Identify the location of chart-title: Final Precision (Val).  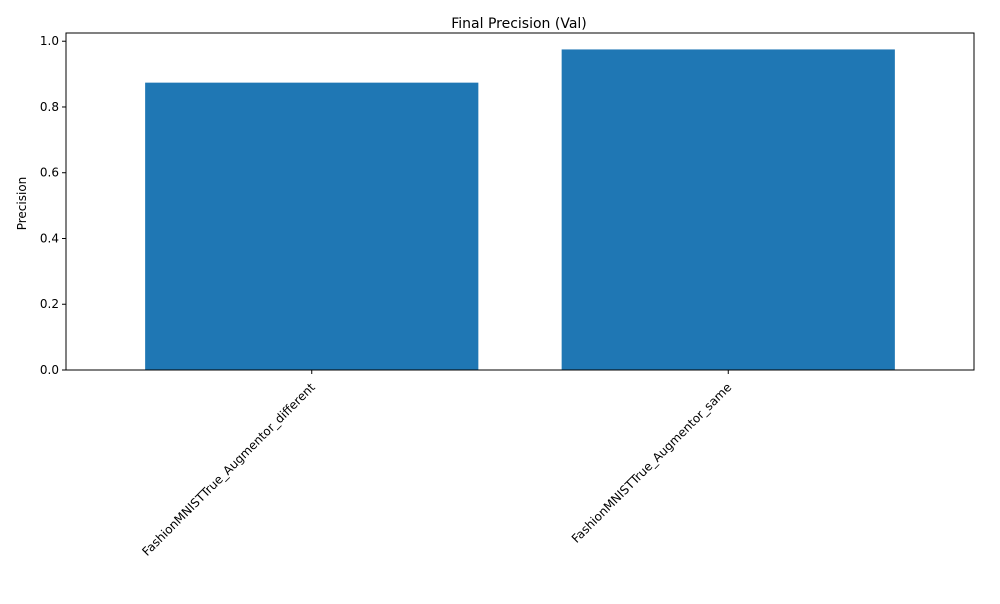
(519, 24).